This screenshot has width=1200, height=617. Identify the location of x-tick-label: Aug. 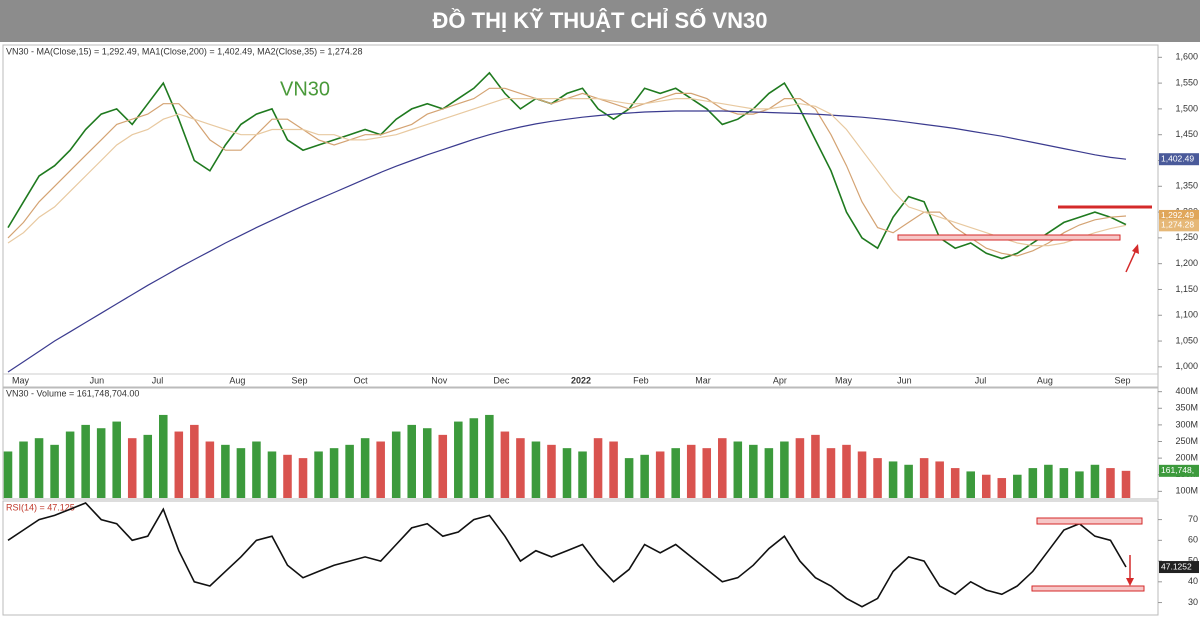
(1045, 380).